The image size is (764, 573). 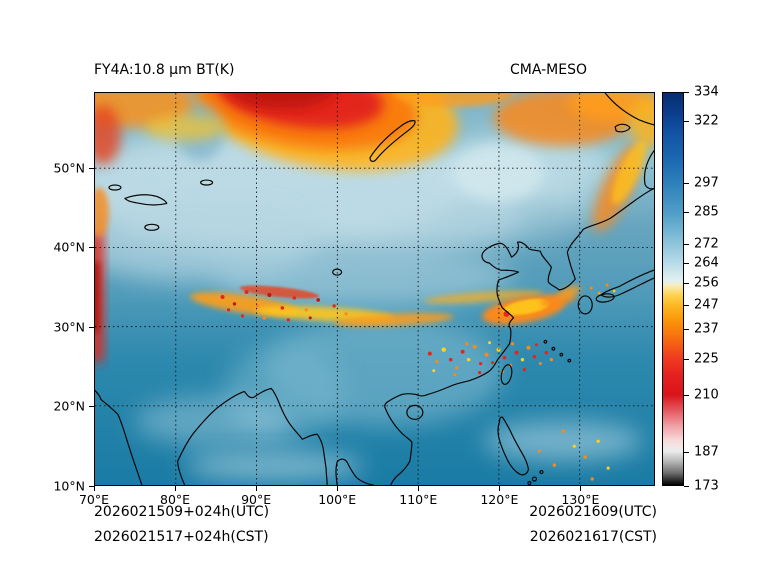 I want to click on colorbar-tick-label: 225, so click(x=706, y=359).